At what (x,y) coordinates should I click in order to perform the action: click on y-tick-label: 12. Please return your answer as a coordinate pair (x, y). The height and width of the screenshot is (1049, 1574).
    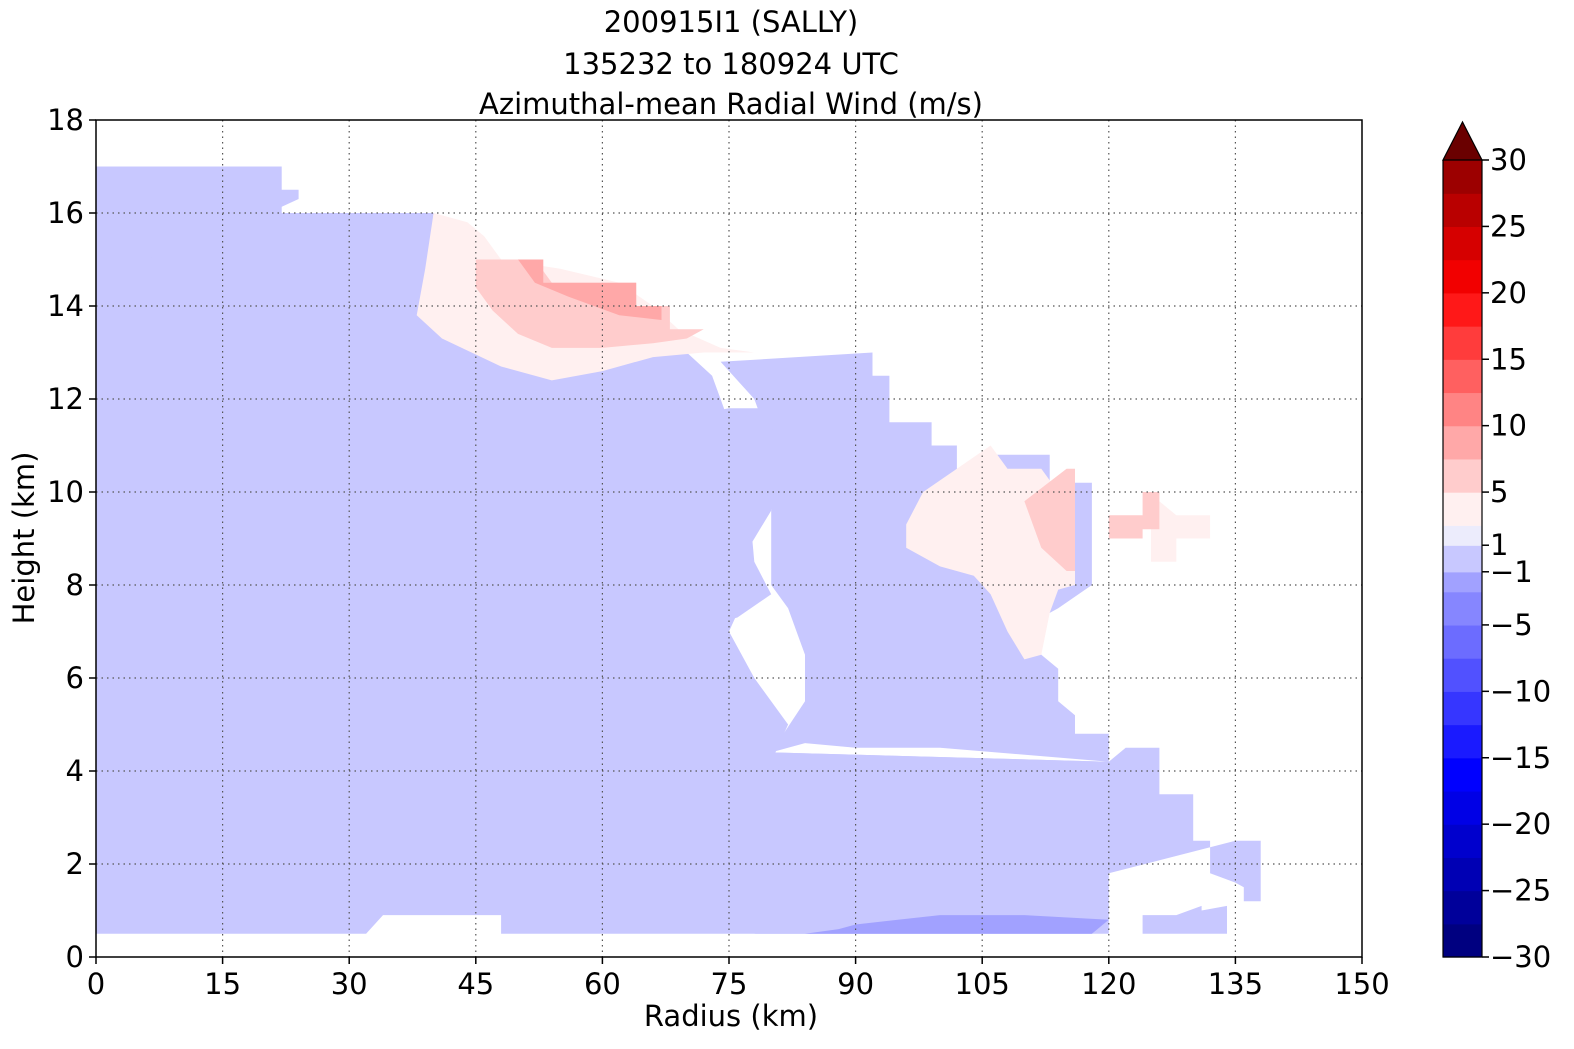
    Looking at the image, I should click on (65, 399).